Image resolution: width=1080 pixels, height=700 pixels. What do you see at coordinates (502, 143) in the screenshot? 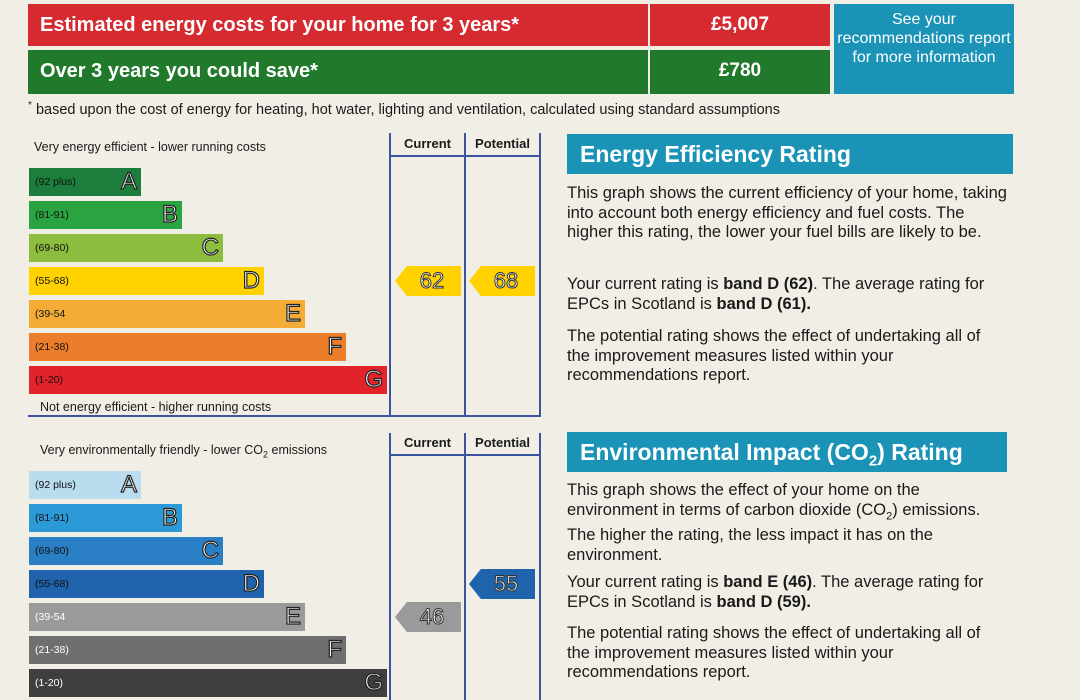
I see `energy-potential-header: Potential` at bounding box center [502, 143].